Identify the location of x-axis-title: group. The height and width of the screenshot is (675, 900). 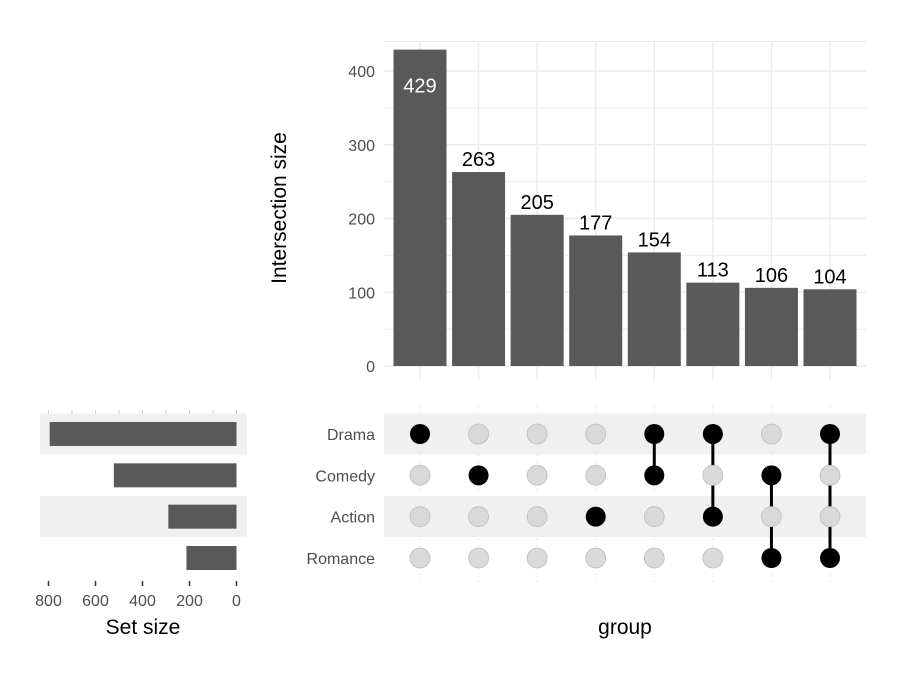
(625, 627).